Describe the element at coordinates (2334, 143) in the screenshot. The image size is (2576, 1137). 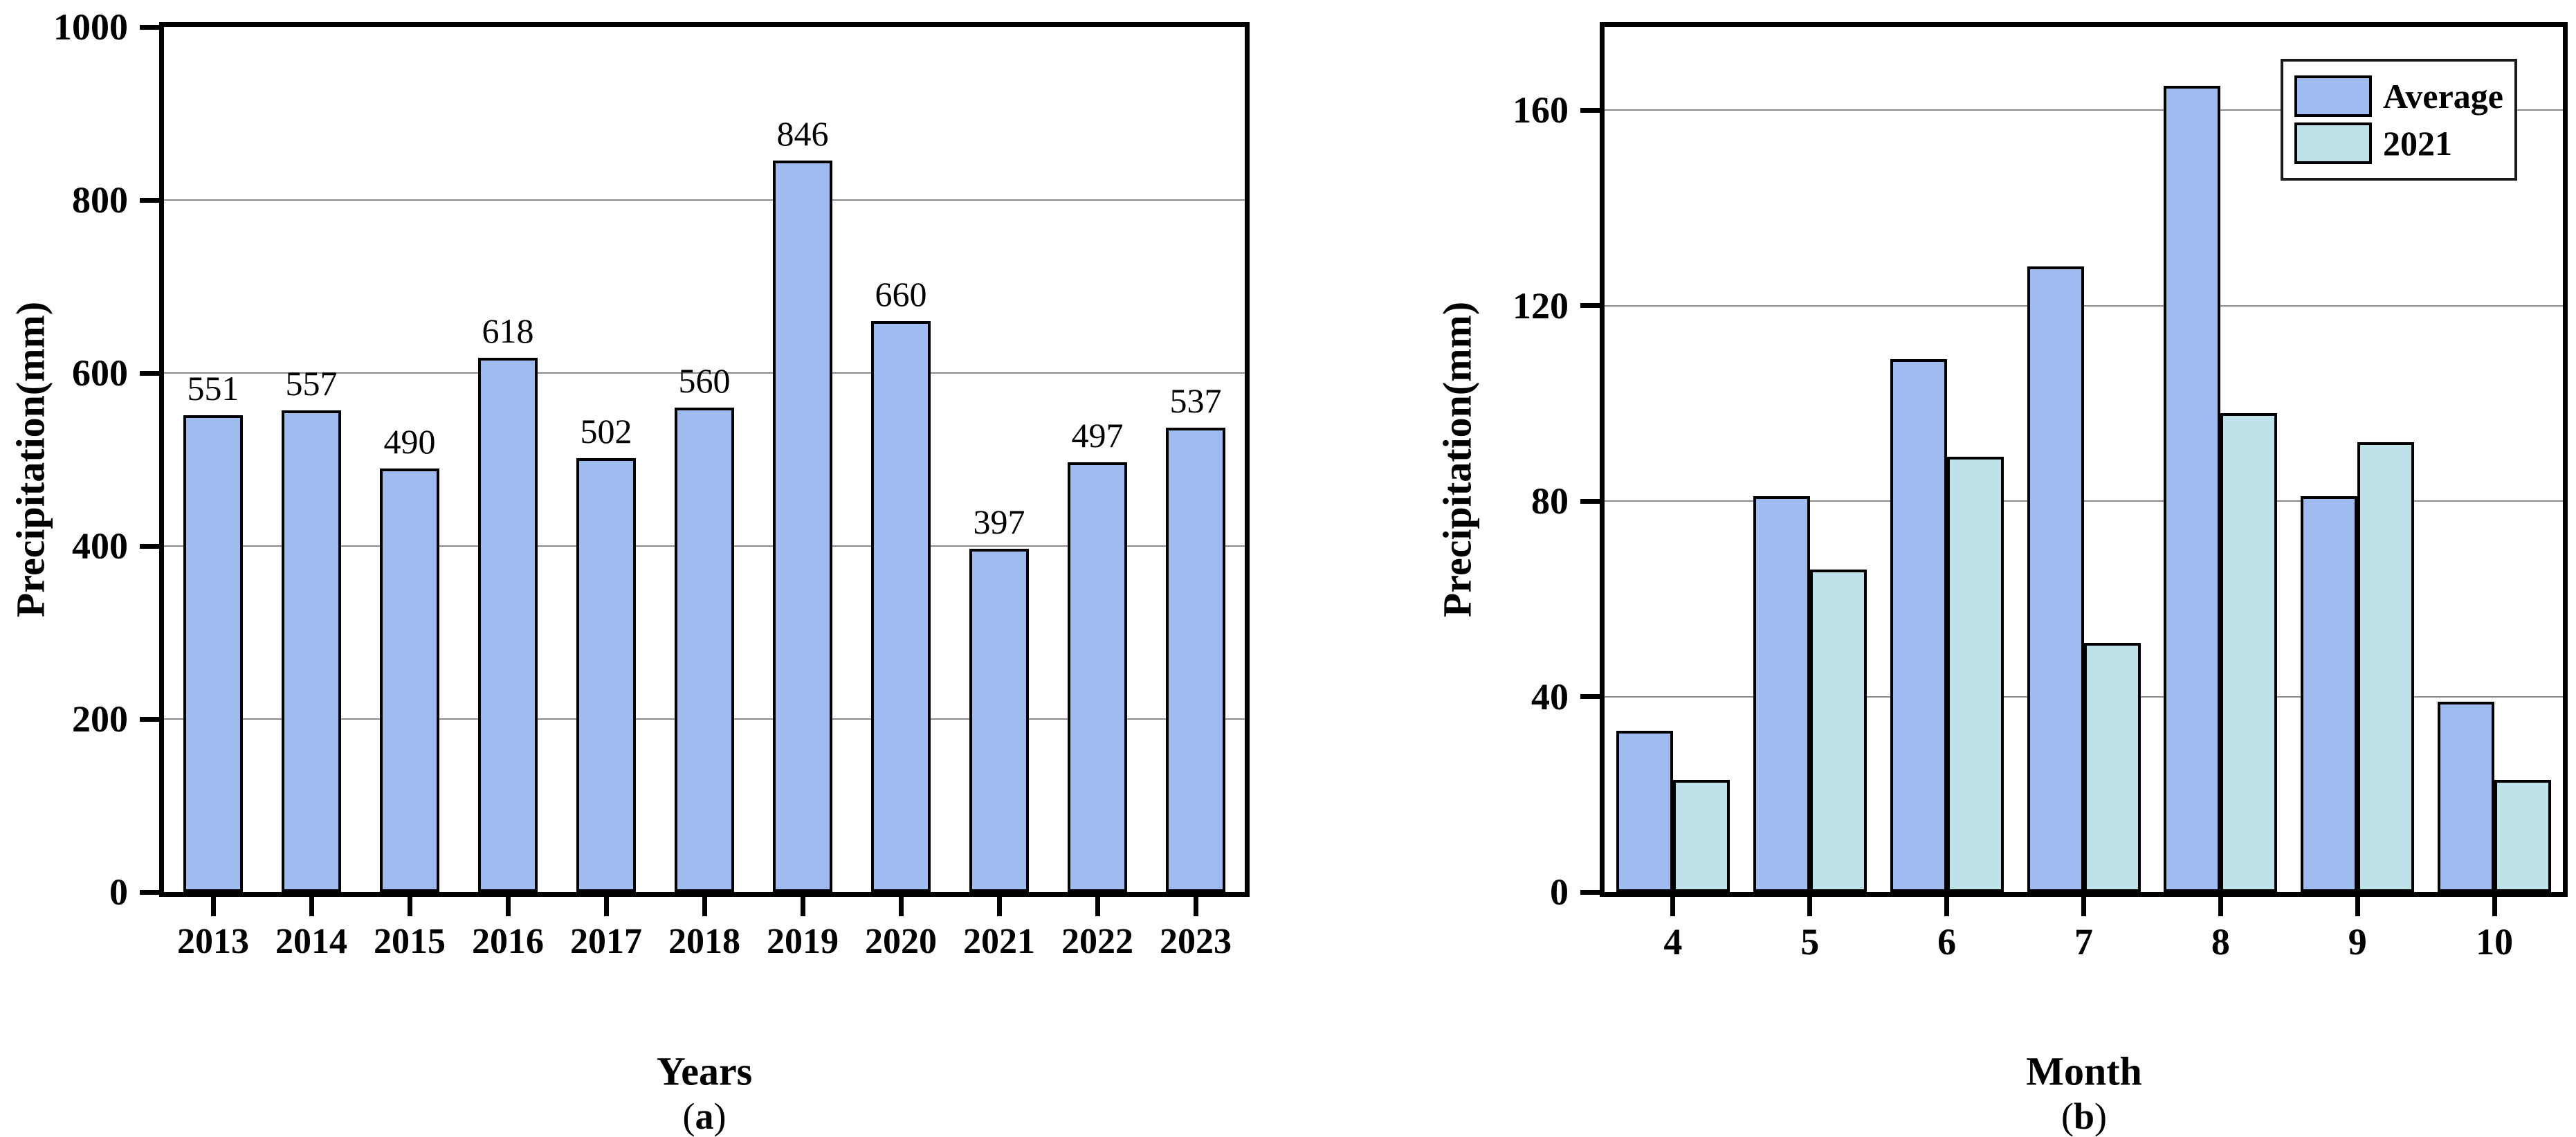
I see `legend-swatch-2021` at that location.